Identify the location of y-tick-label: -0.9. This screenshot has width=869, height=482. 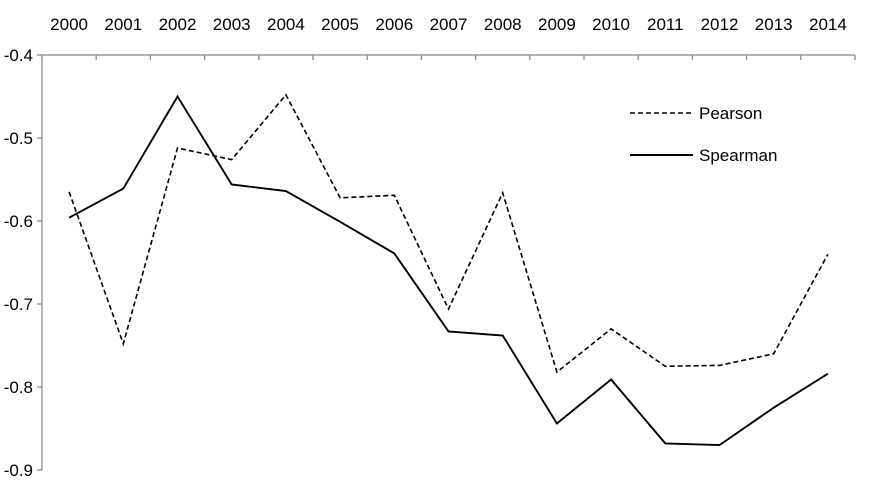
(18, 469).